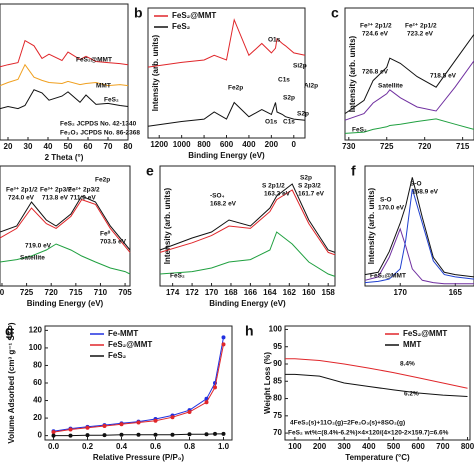  Describe the element at coordinates (456, 292) in the screenshot. I see `x-tick-label: 165` at that location.